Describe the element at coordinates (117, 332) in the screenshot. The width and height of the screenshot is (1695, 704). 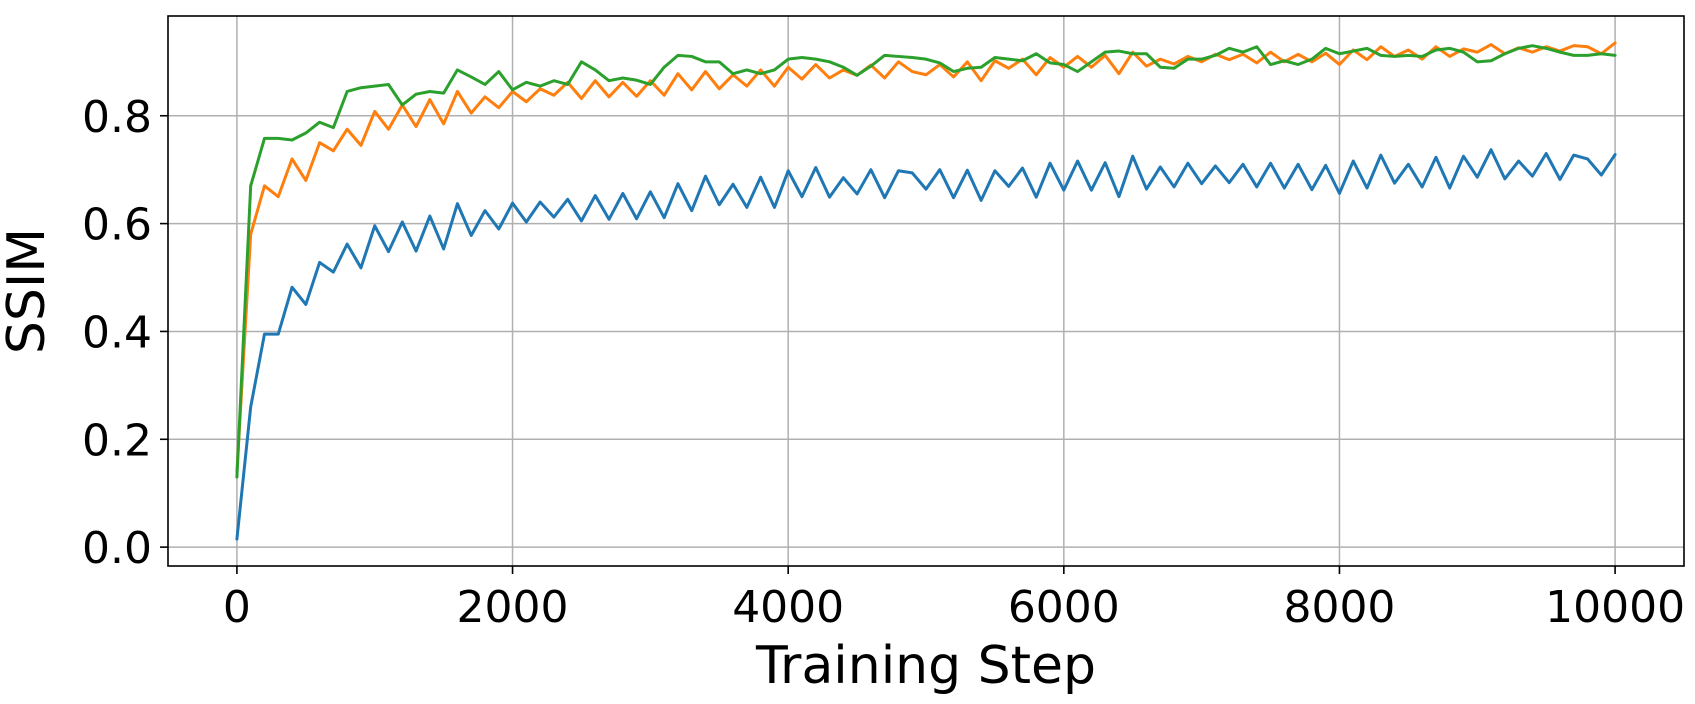
I see `y-tick-label: 0.4` at that location.